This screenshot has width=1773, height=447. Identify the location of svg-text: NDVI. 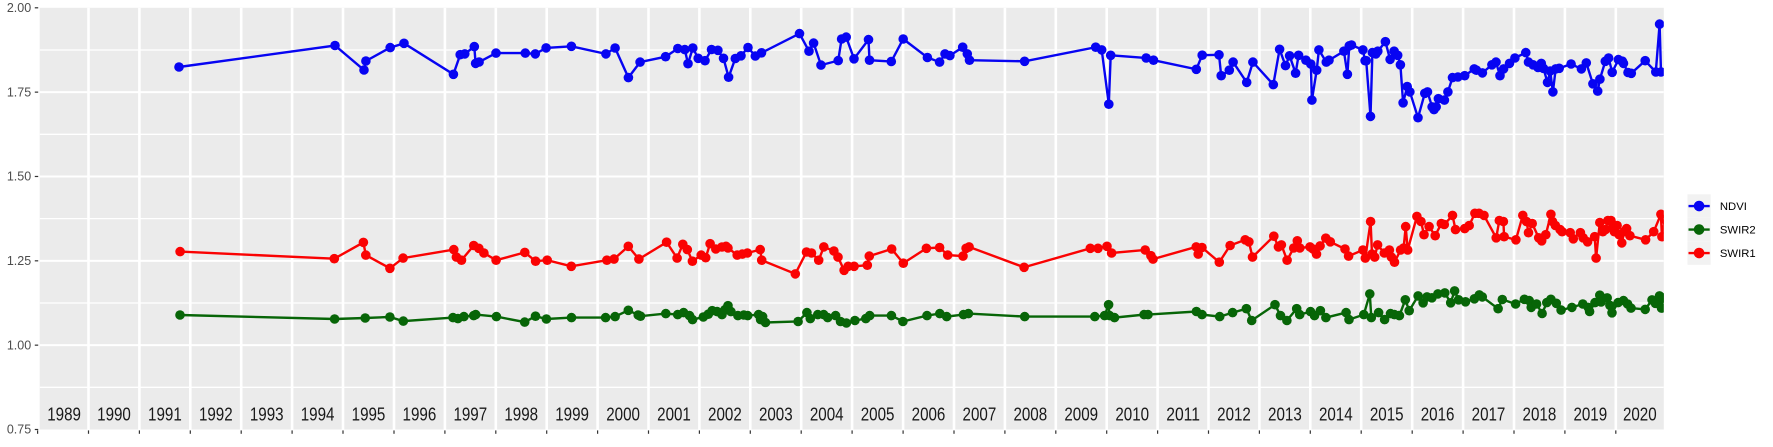
(1733, 207).